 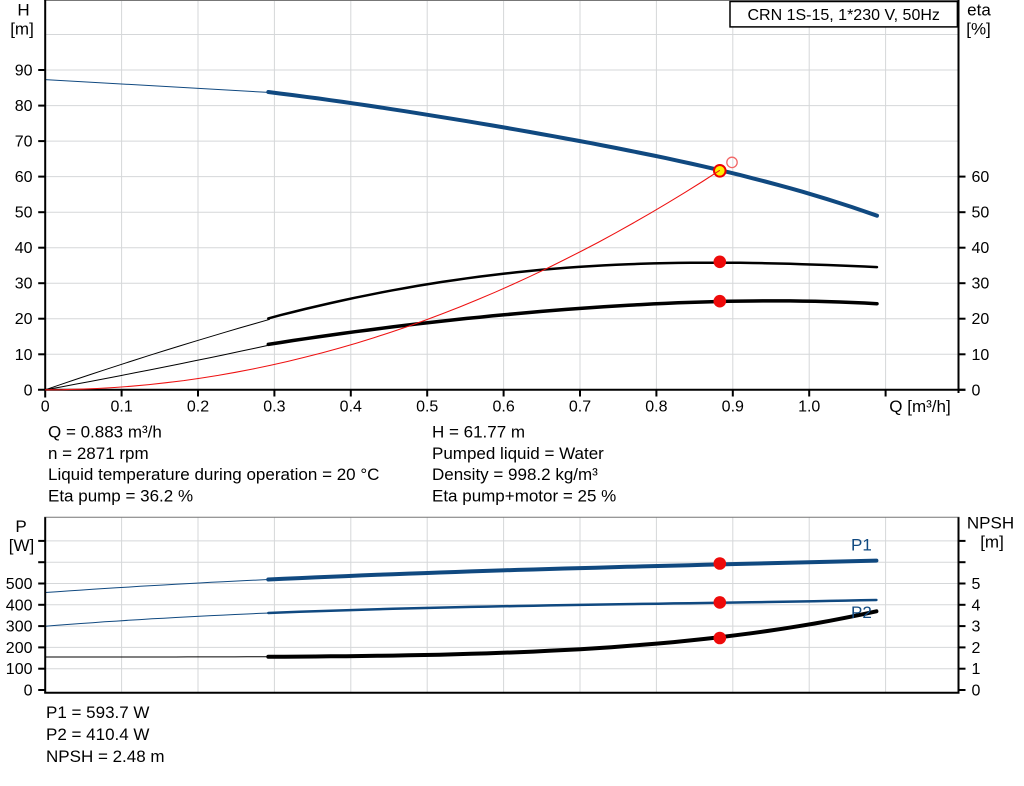 What do you see at coordinates (22, 545) in the screenshot?
I see `svg-text: [W]` at bounding box center [22, 545].